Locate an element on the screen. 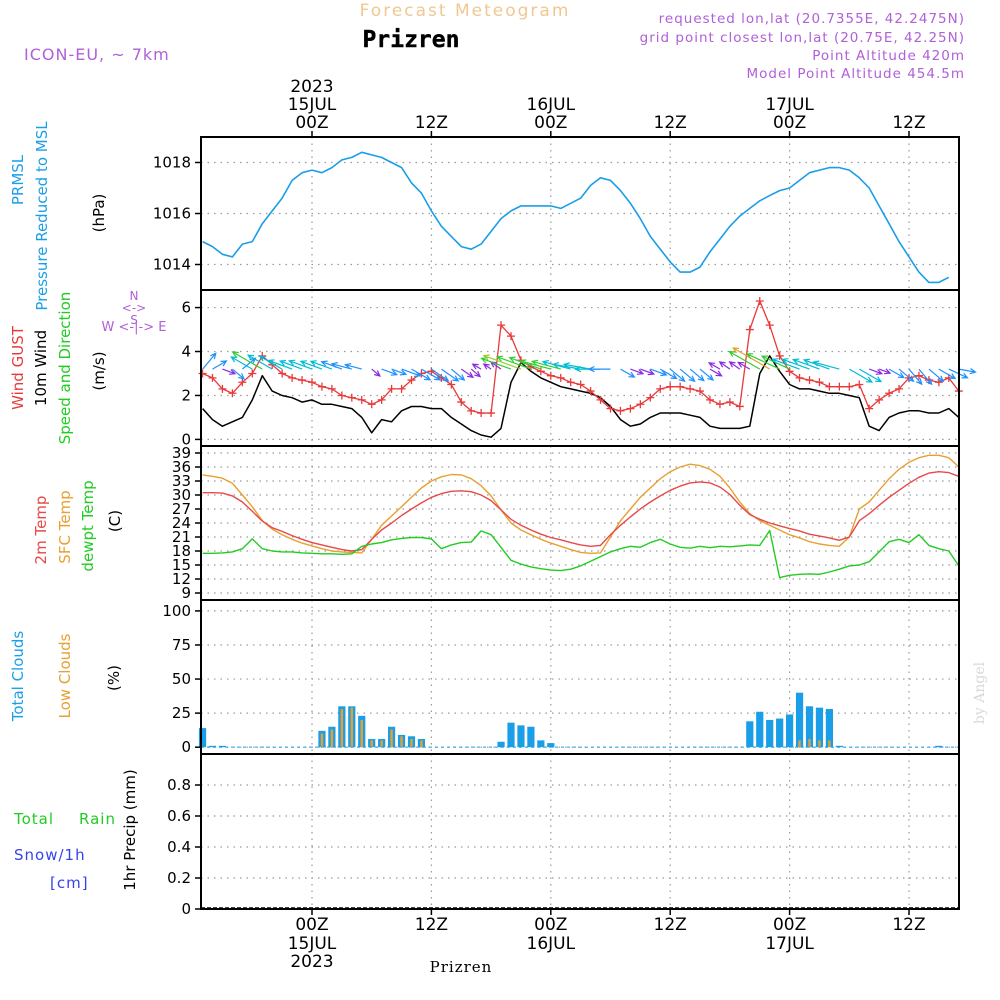 The height and width of the screenshot is (1000, 1000). prmsl-label: PRMSL is located at coordinates (18, 179).